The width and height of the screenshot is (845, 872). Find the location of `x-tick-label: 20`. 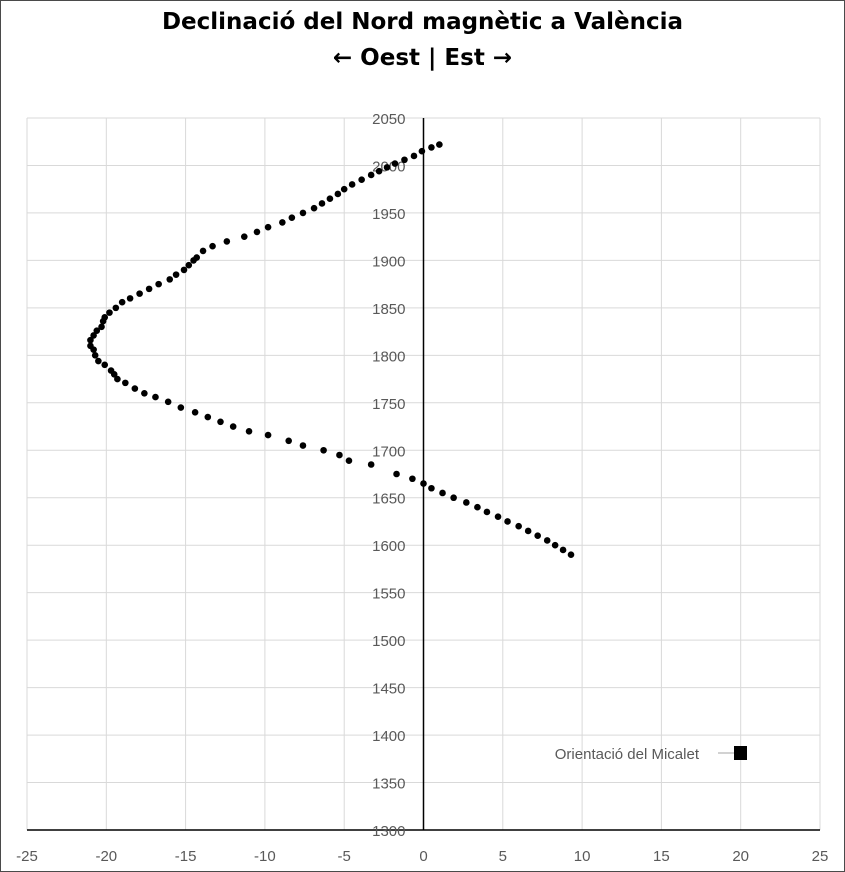

x-tick-label: 20 is located at coordinates (740, 856).